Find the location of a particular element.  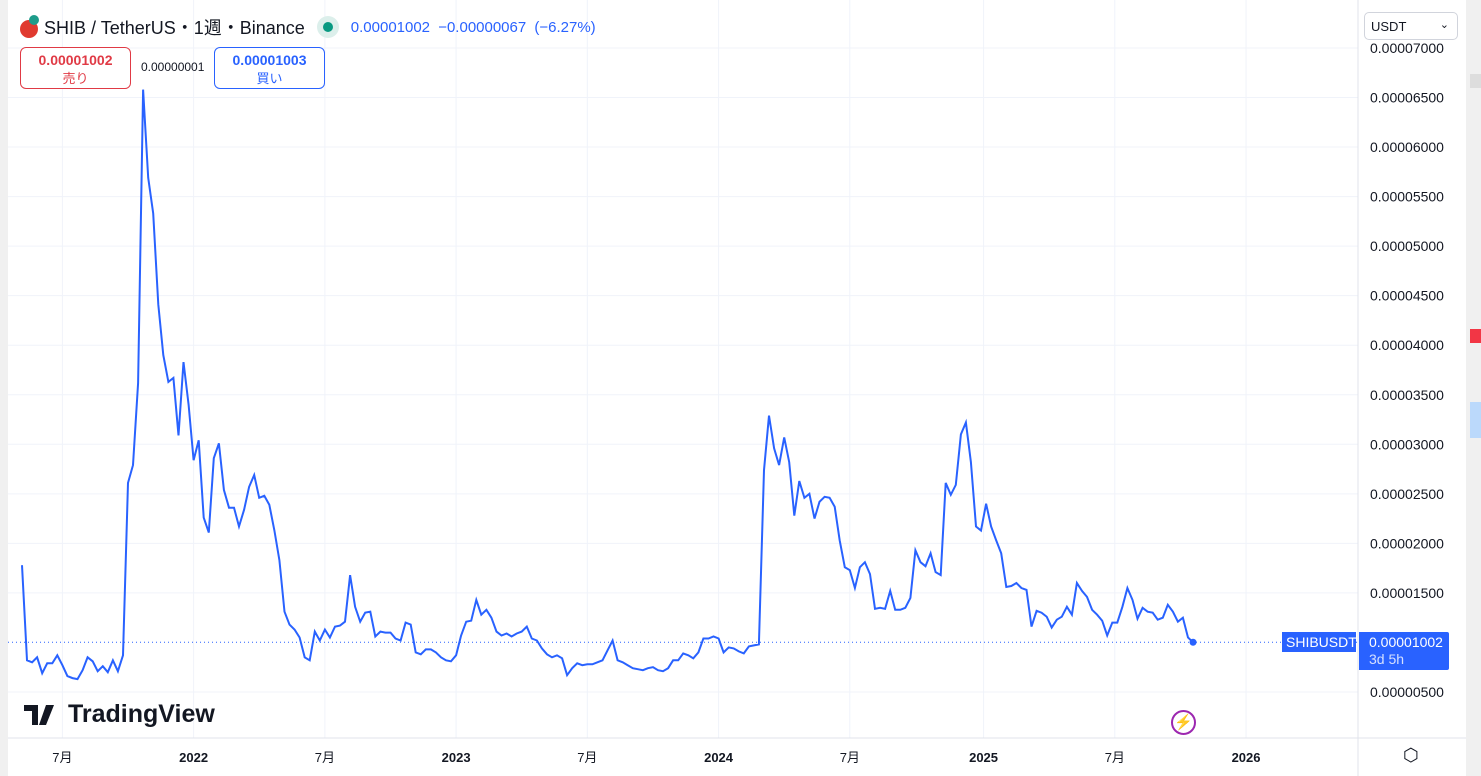

y-tick-label: 0.00006500 is located at coordinates (1407, 98).